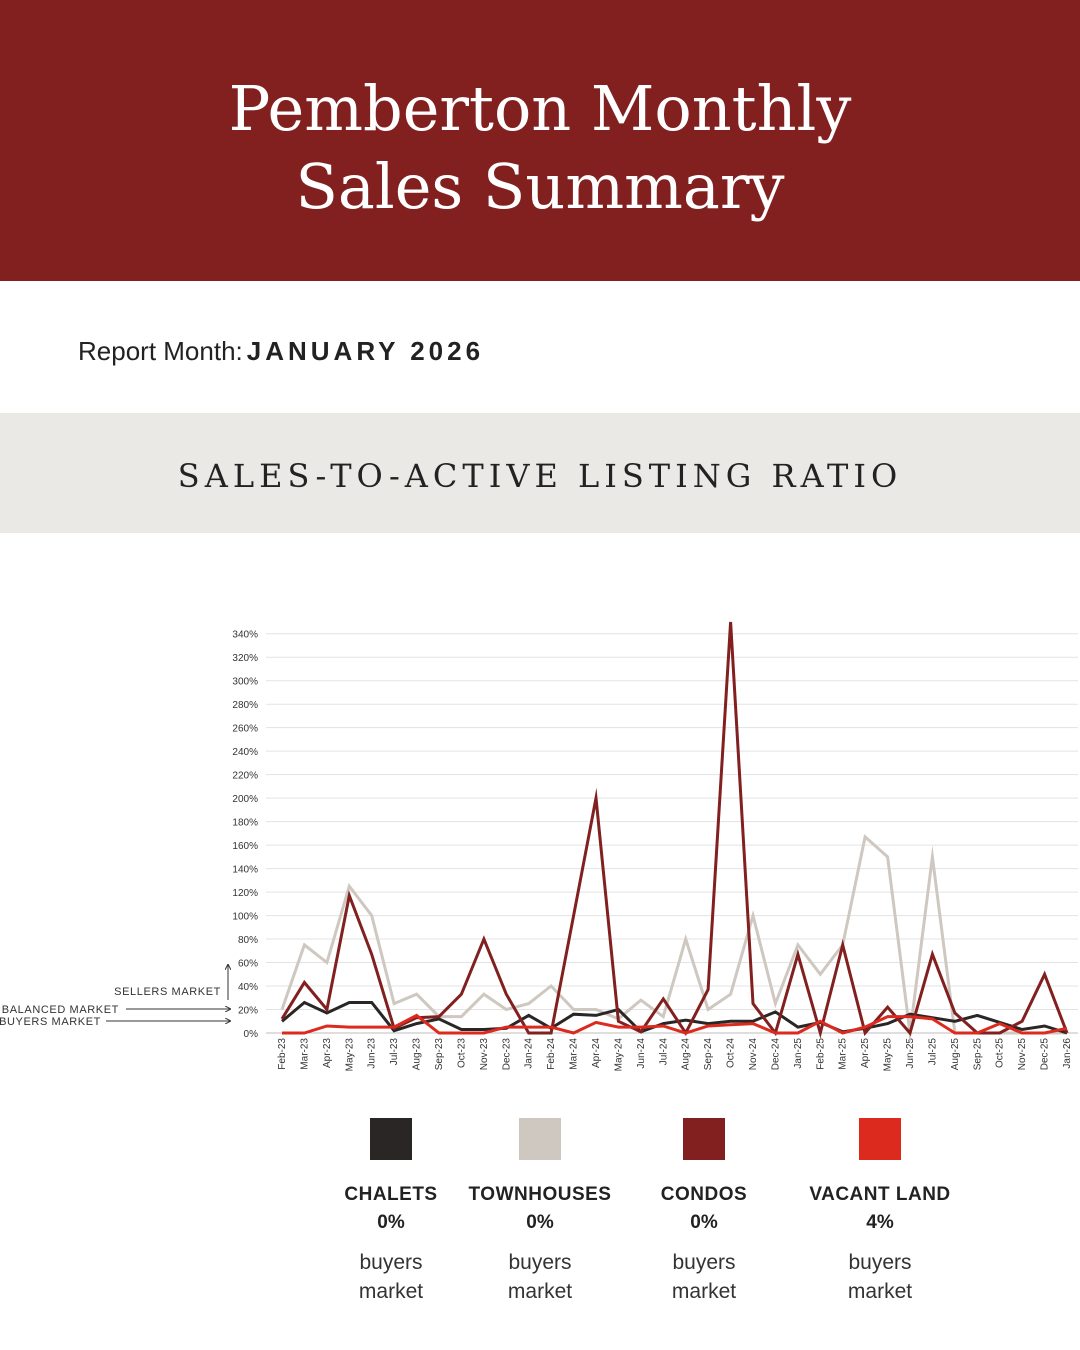 Image resolution: width=1080 pixels, height=1350 pixels. I want to click on report-month: Report Month: JANUARY 2026, so click(281, 351).